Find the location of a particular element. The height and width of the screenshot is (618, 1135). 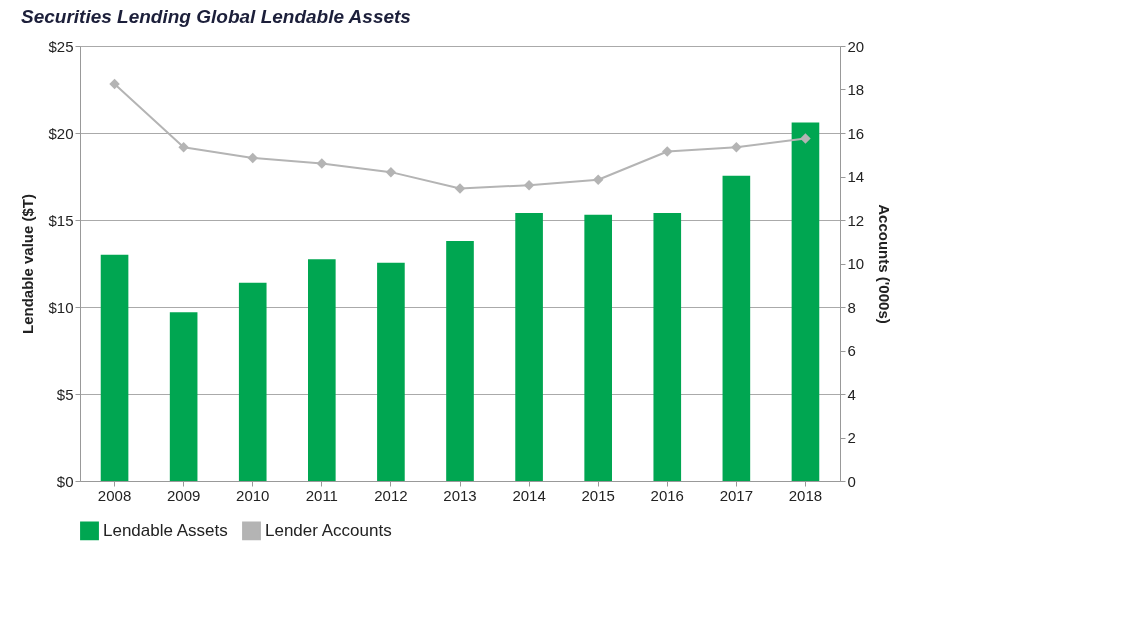

legend-label: Lendable Assets is located at coordinates (165, 530).